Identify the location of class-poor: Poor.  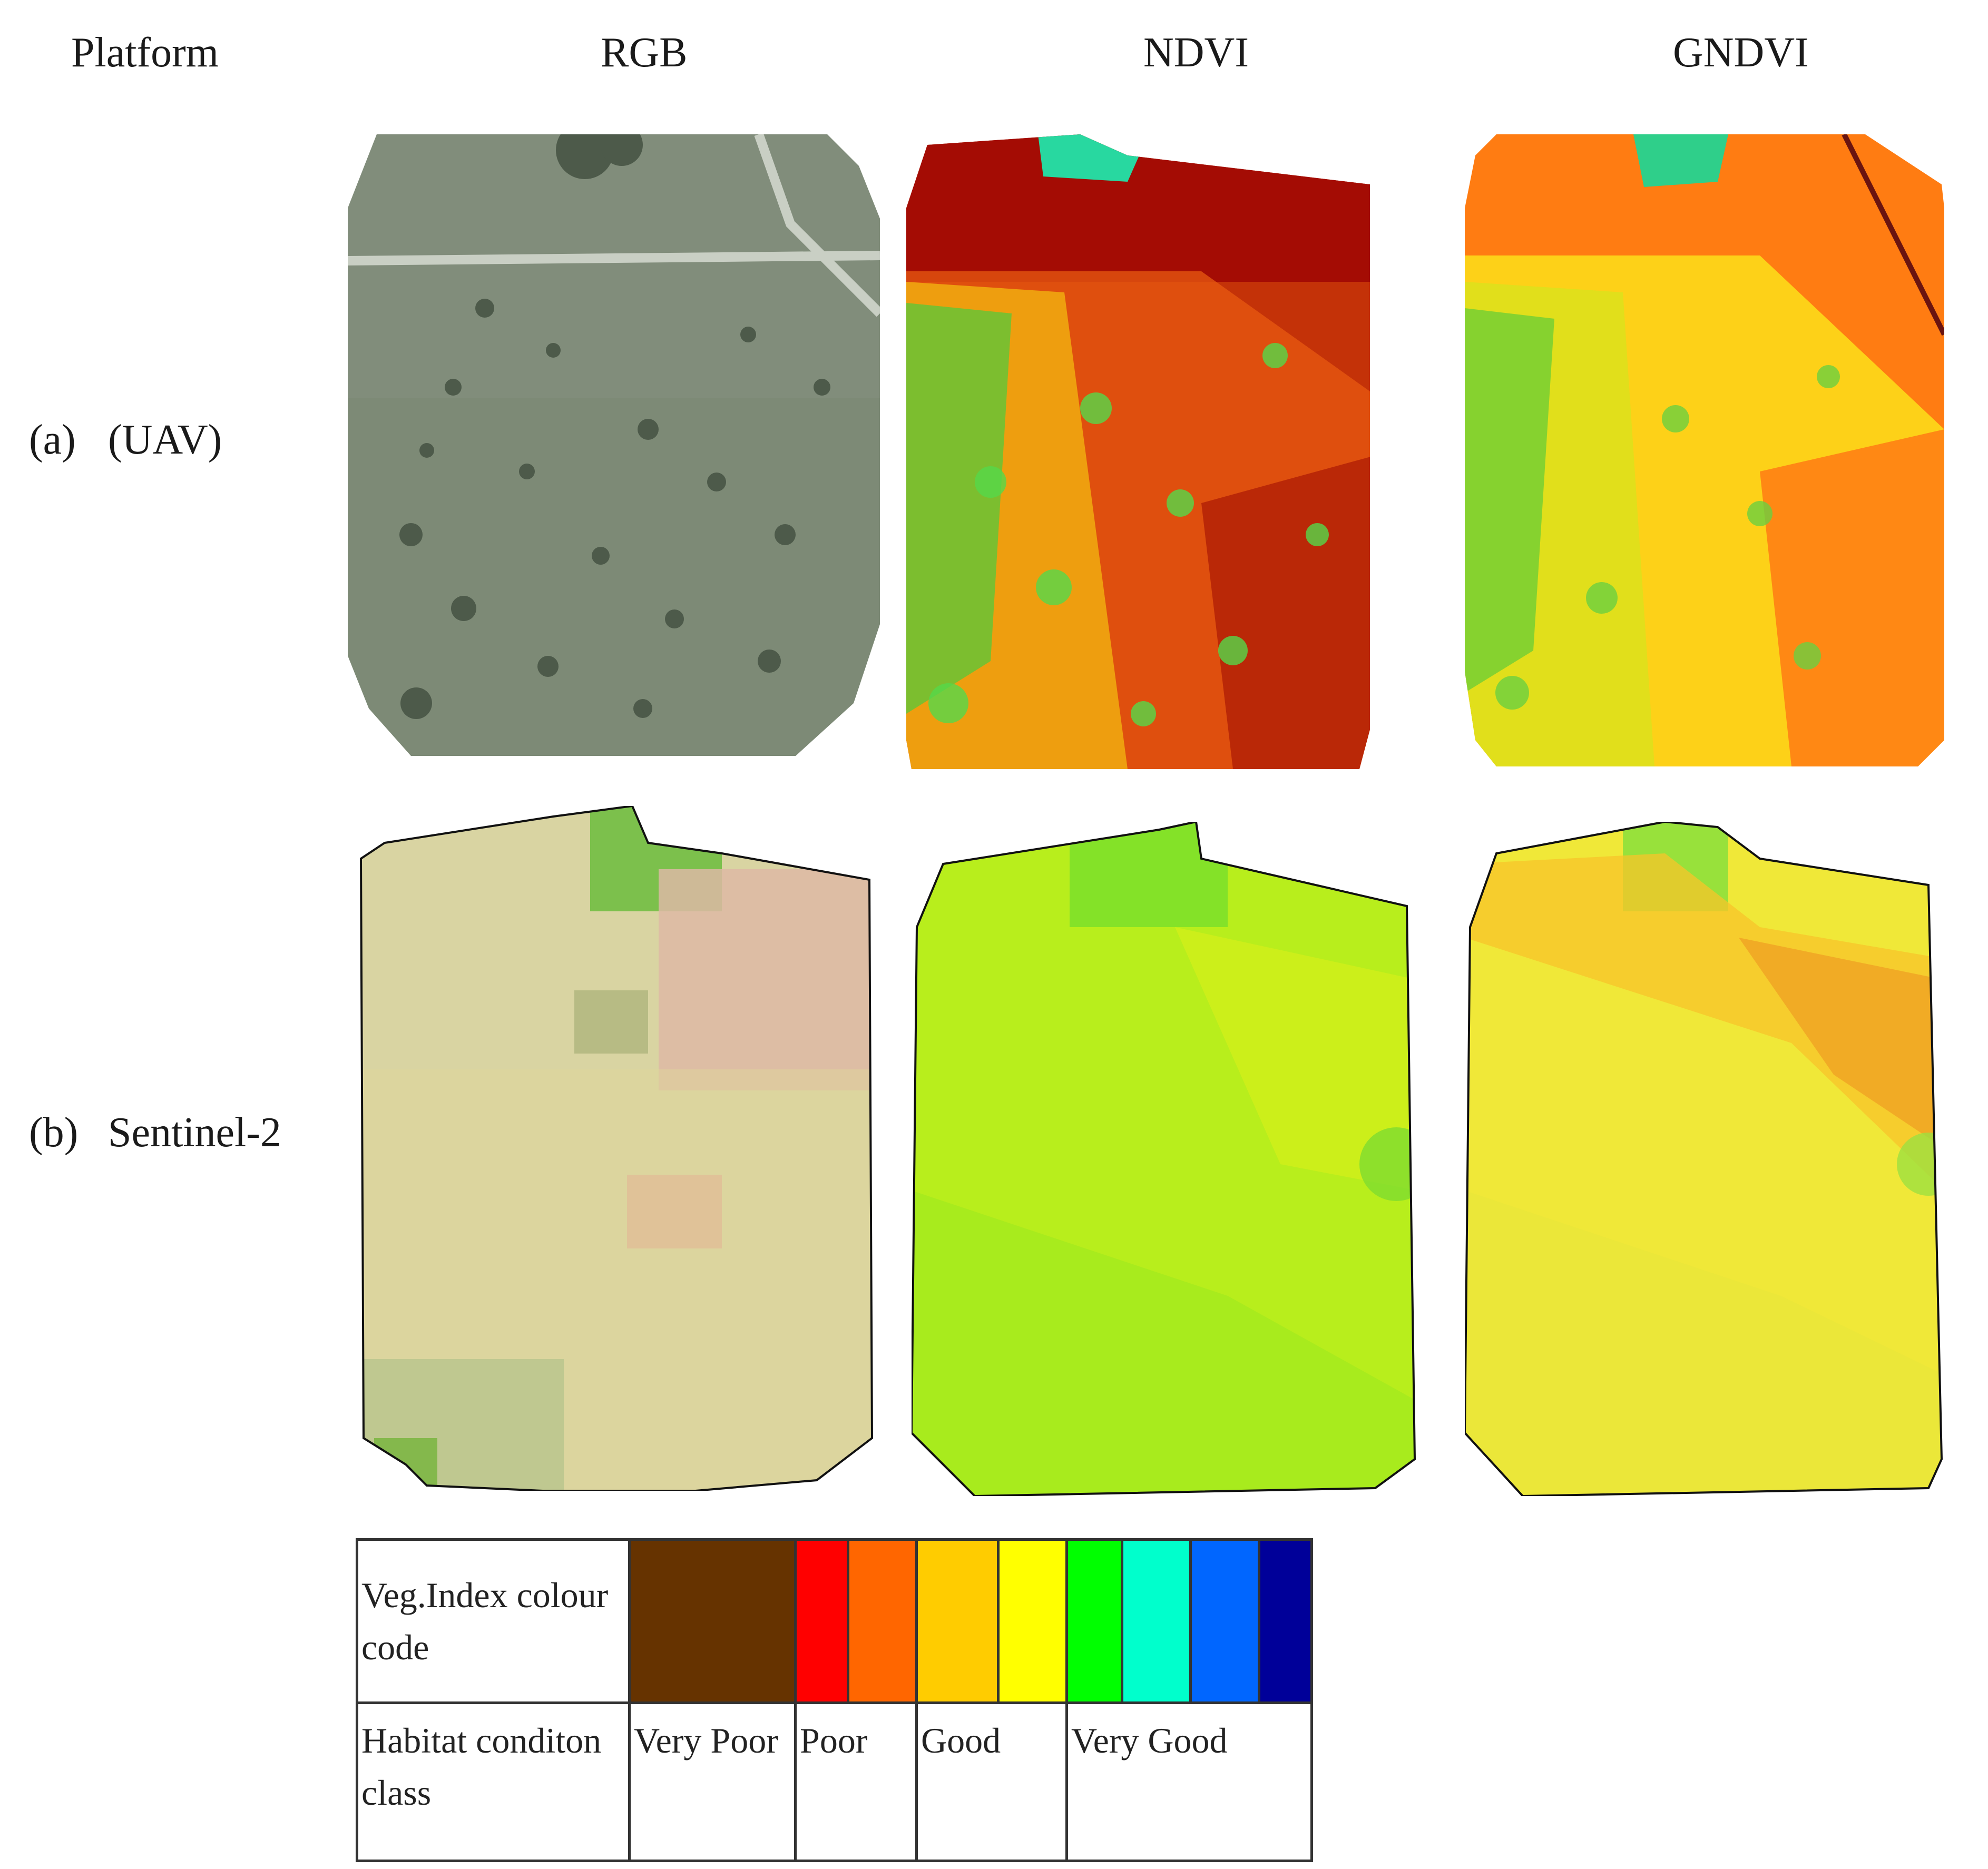
(856, 1781).